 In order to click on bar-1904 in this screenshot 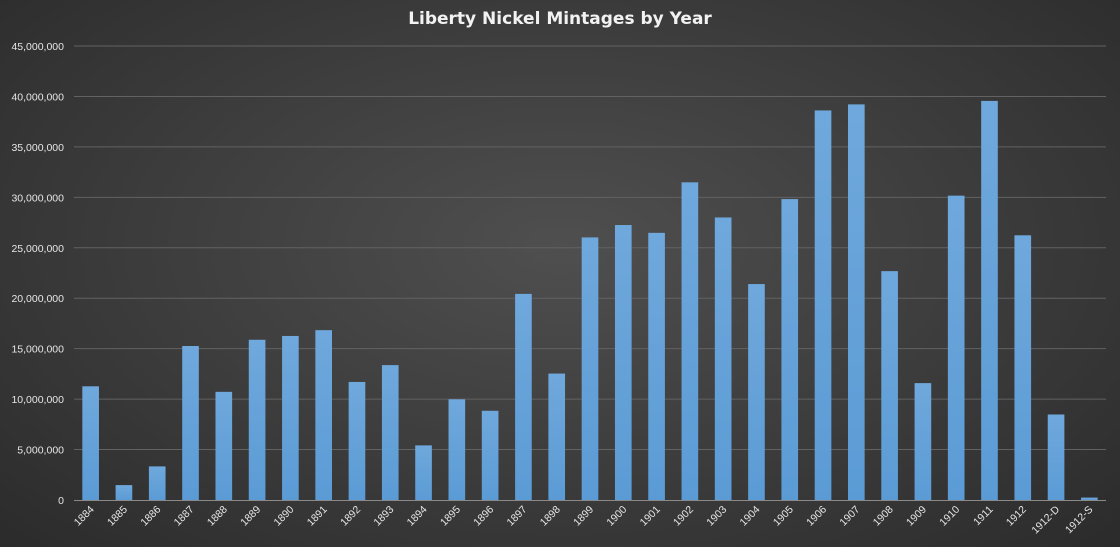, I will do `click(756, 392)`.